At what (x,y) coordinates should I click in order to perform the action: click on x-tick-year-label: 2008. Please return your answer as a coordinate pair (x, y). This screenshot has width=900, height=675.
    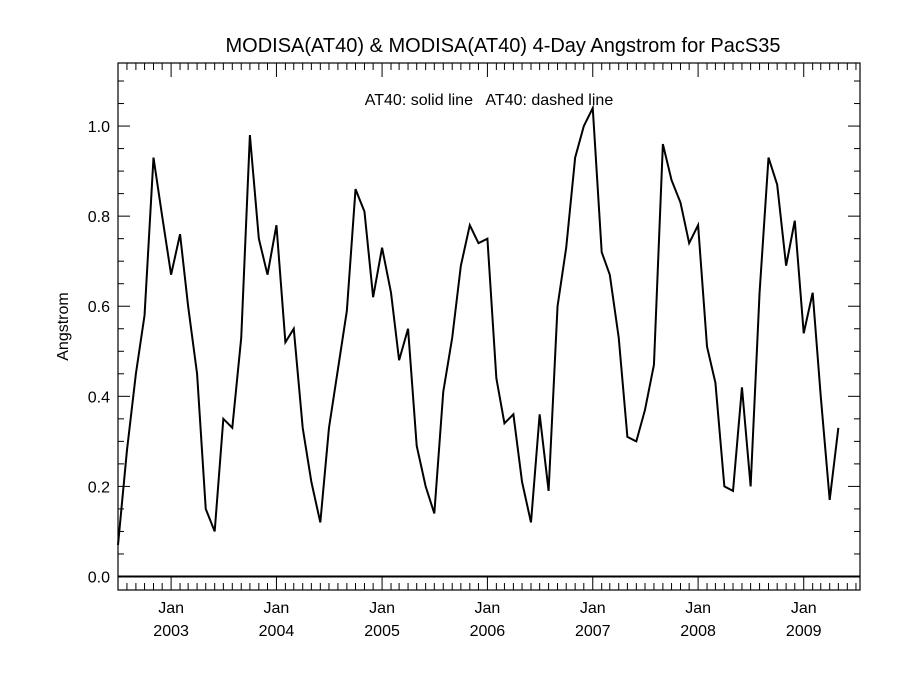
    Looking at the image, I should click on (698, 631).